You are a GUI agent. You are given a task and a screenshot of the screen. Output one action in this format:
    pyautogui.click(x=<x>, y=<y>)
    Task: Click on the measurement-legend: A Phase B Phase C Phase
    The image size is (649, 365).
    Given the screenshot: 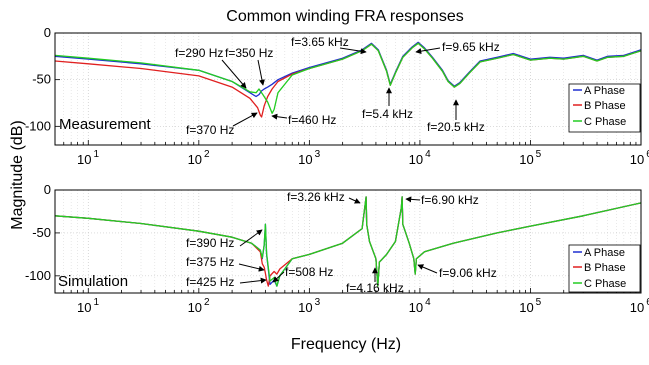 What is the action you would take?
    pyautogui.click(x=604, y=108)
    